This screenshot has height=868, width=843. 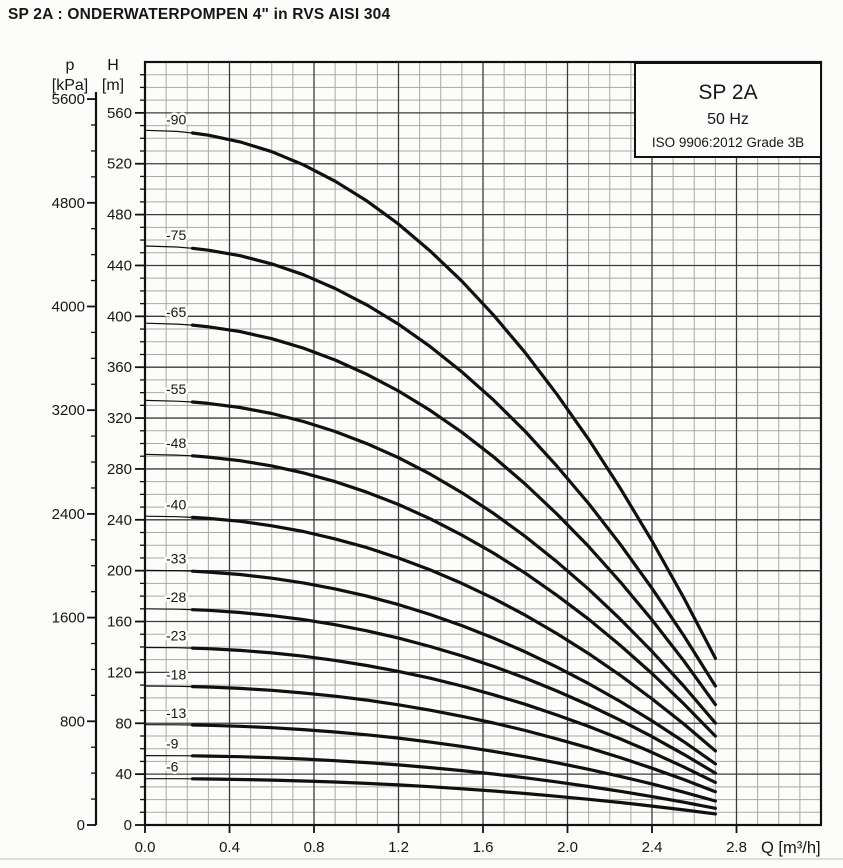 What do you see at coordinates (441, 840) in the screenshot?
I see `flow-axis: 0.0 0.4 0.8 1.2 1.6 2.0 2.4 2.8` at bounding box center [441, 840].